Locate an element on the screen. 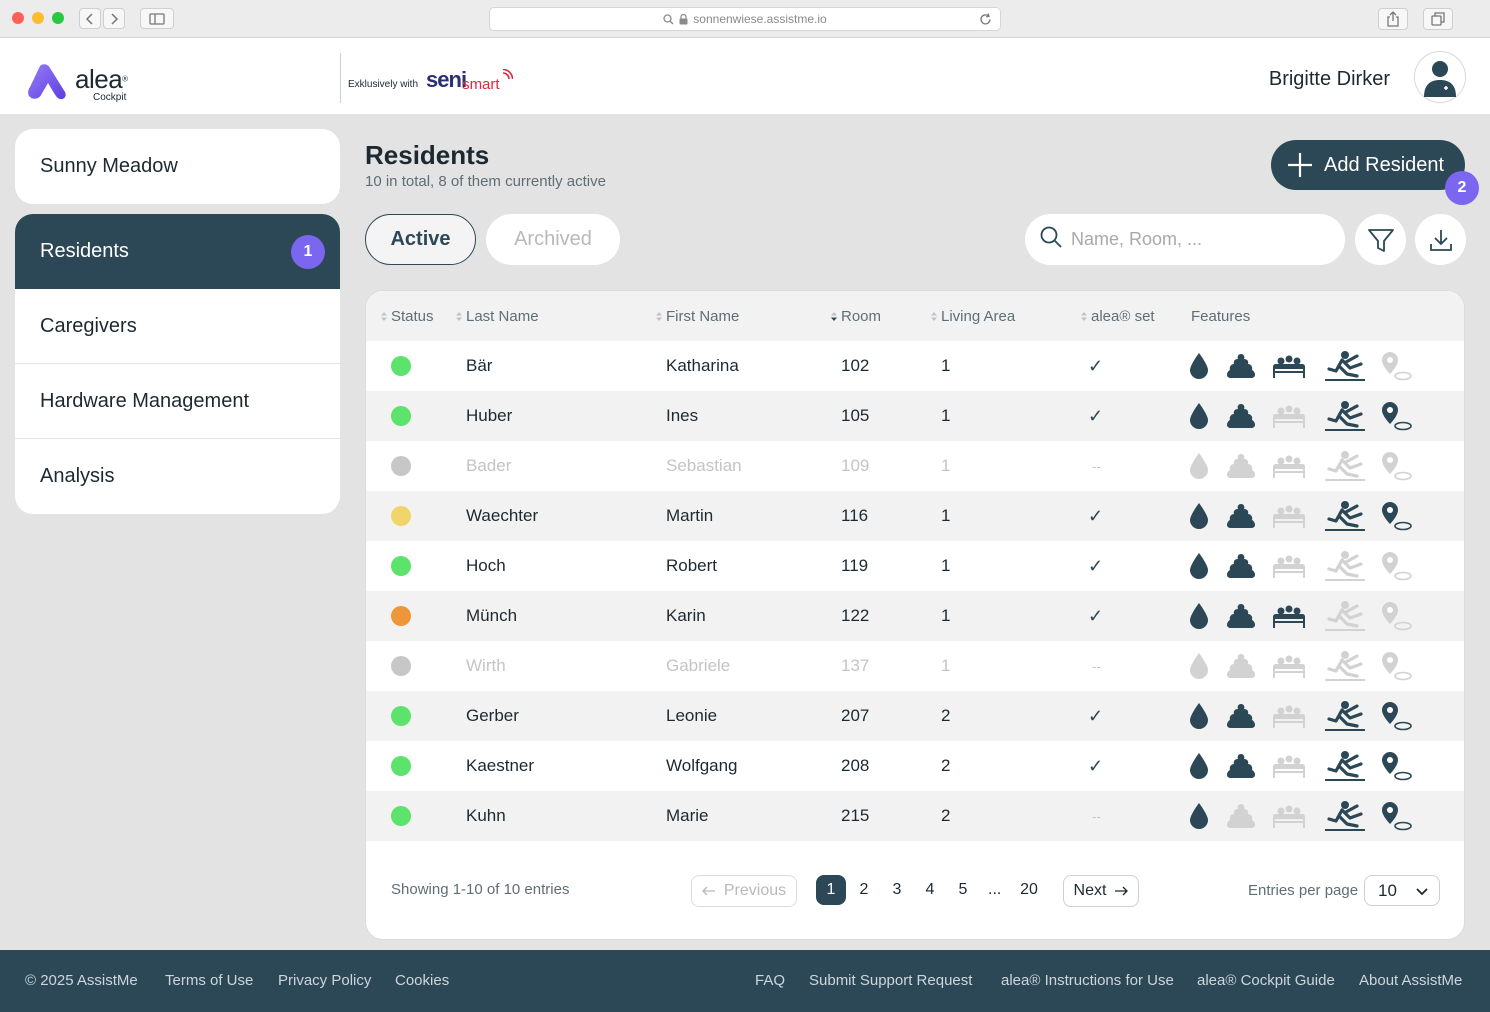 This screenshot has height=1012, width=1490. column-first-name: First Name is located at coordinates (697, 316).